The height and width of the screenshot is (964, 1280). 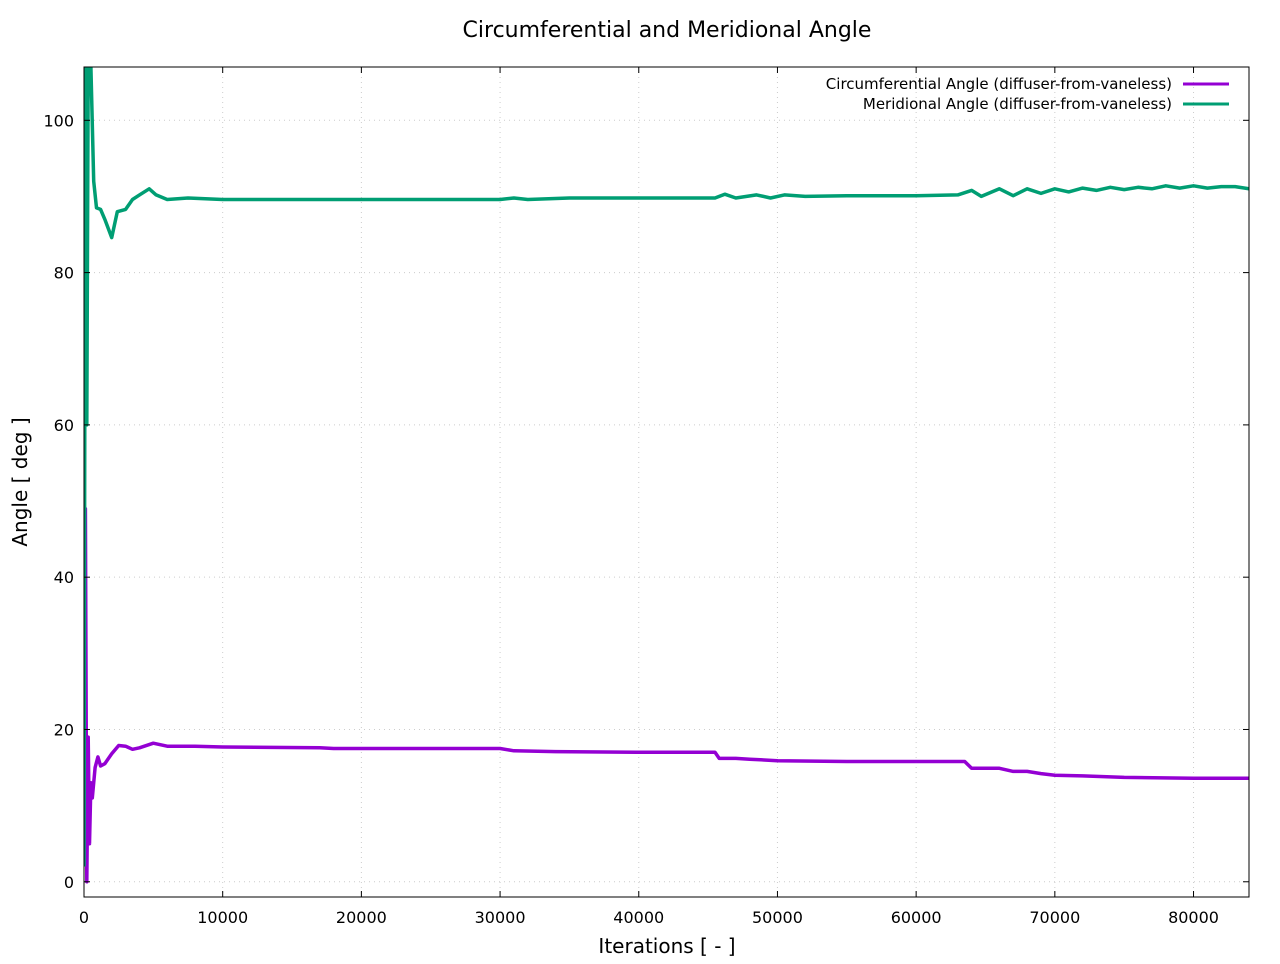 What do you see at coordinates (667, 30) in the screenshot?
I see `chart-title: Circumferential and Meridional Angle` at bounding box center [667, 30].